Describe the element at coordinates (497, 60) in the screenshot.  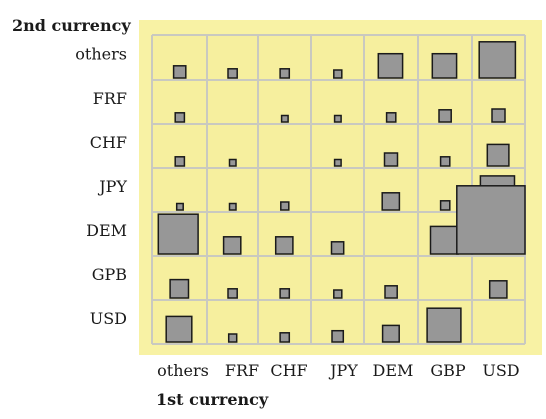
I see `square-others-usd` at that location.